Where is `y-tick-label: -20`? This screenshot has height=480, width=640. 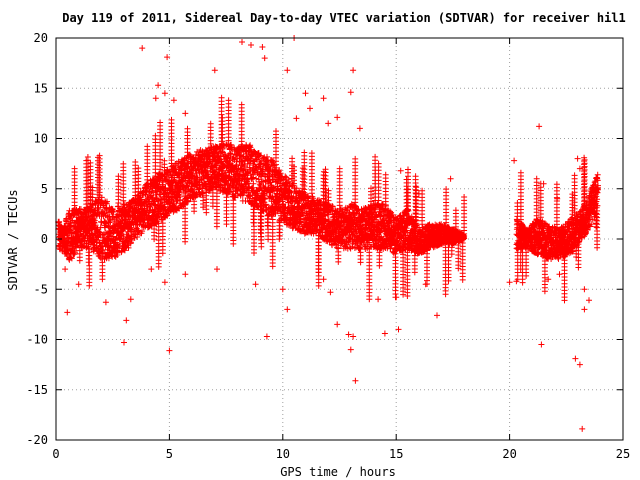 y-tick-label: -20 is located at coordinates (37, 440).